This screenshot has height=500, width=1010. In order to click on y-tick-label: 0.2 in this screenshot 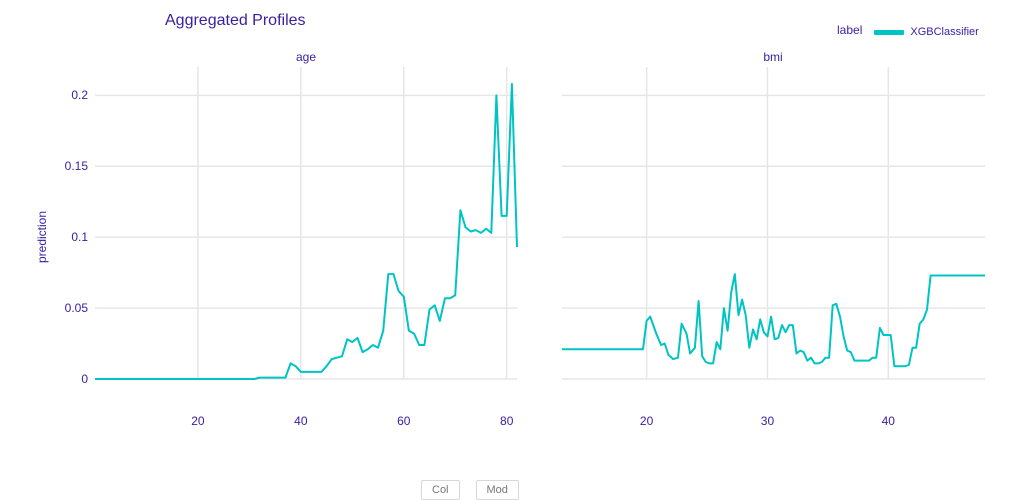, I will do `click(79, 95)`.